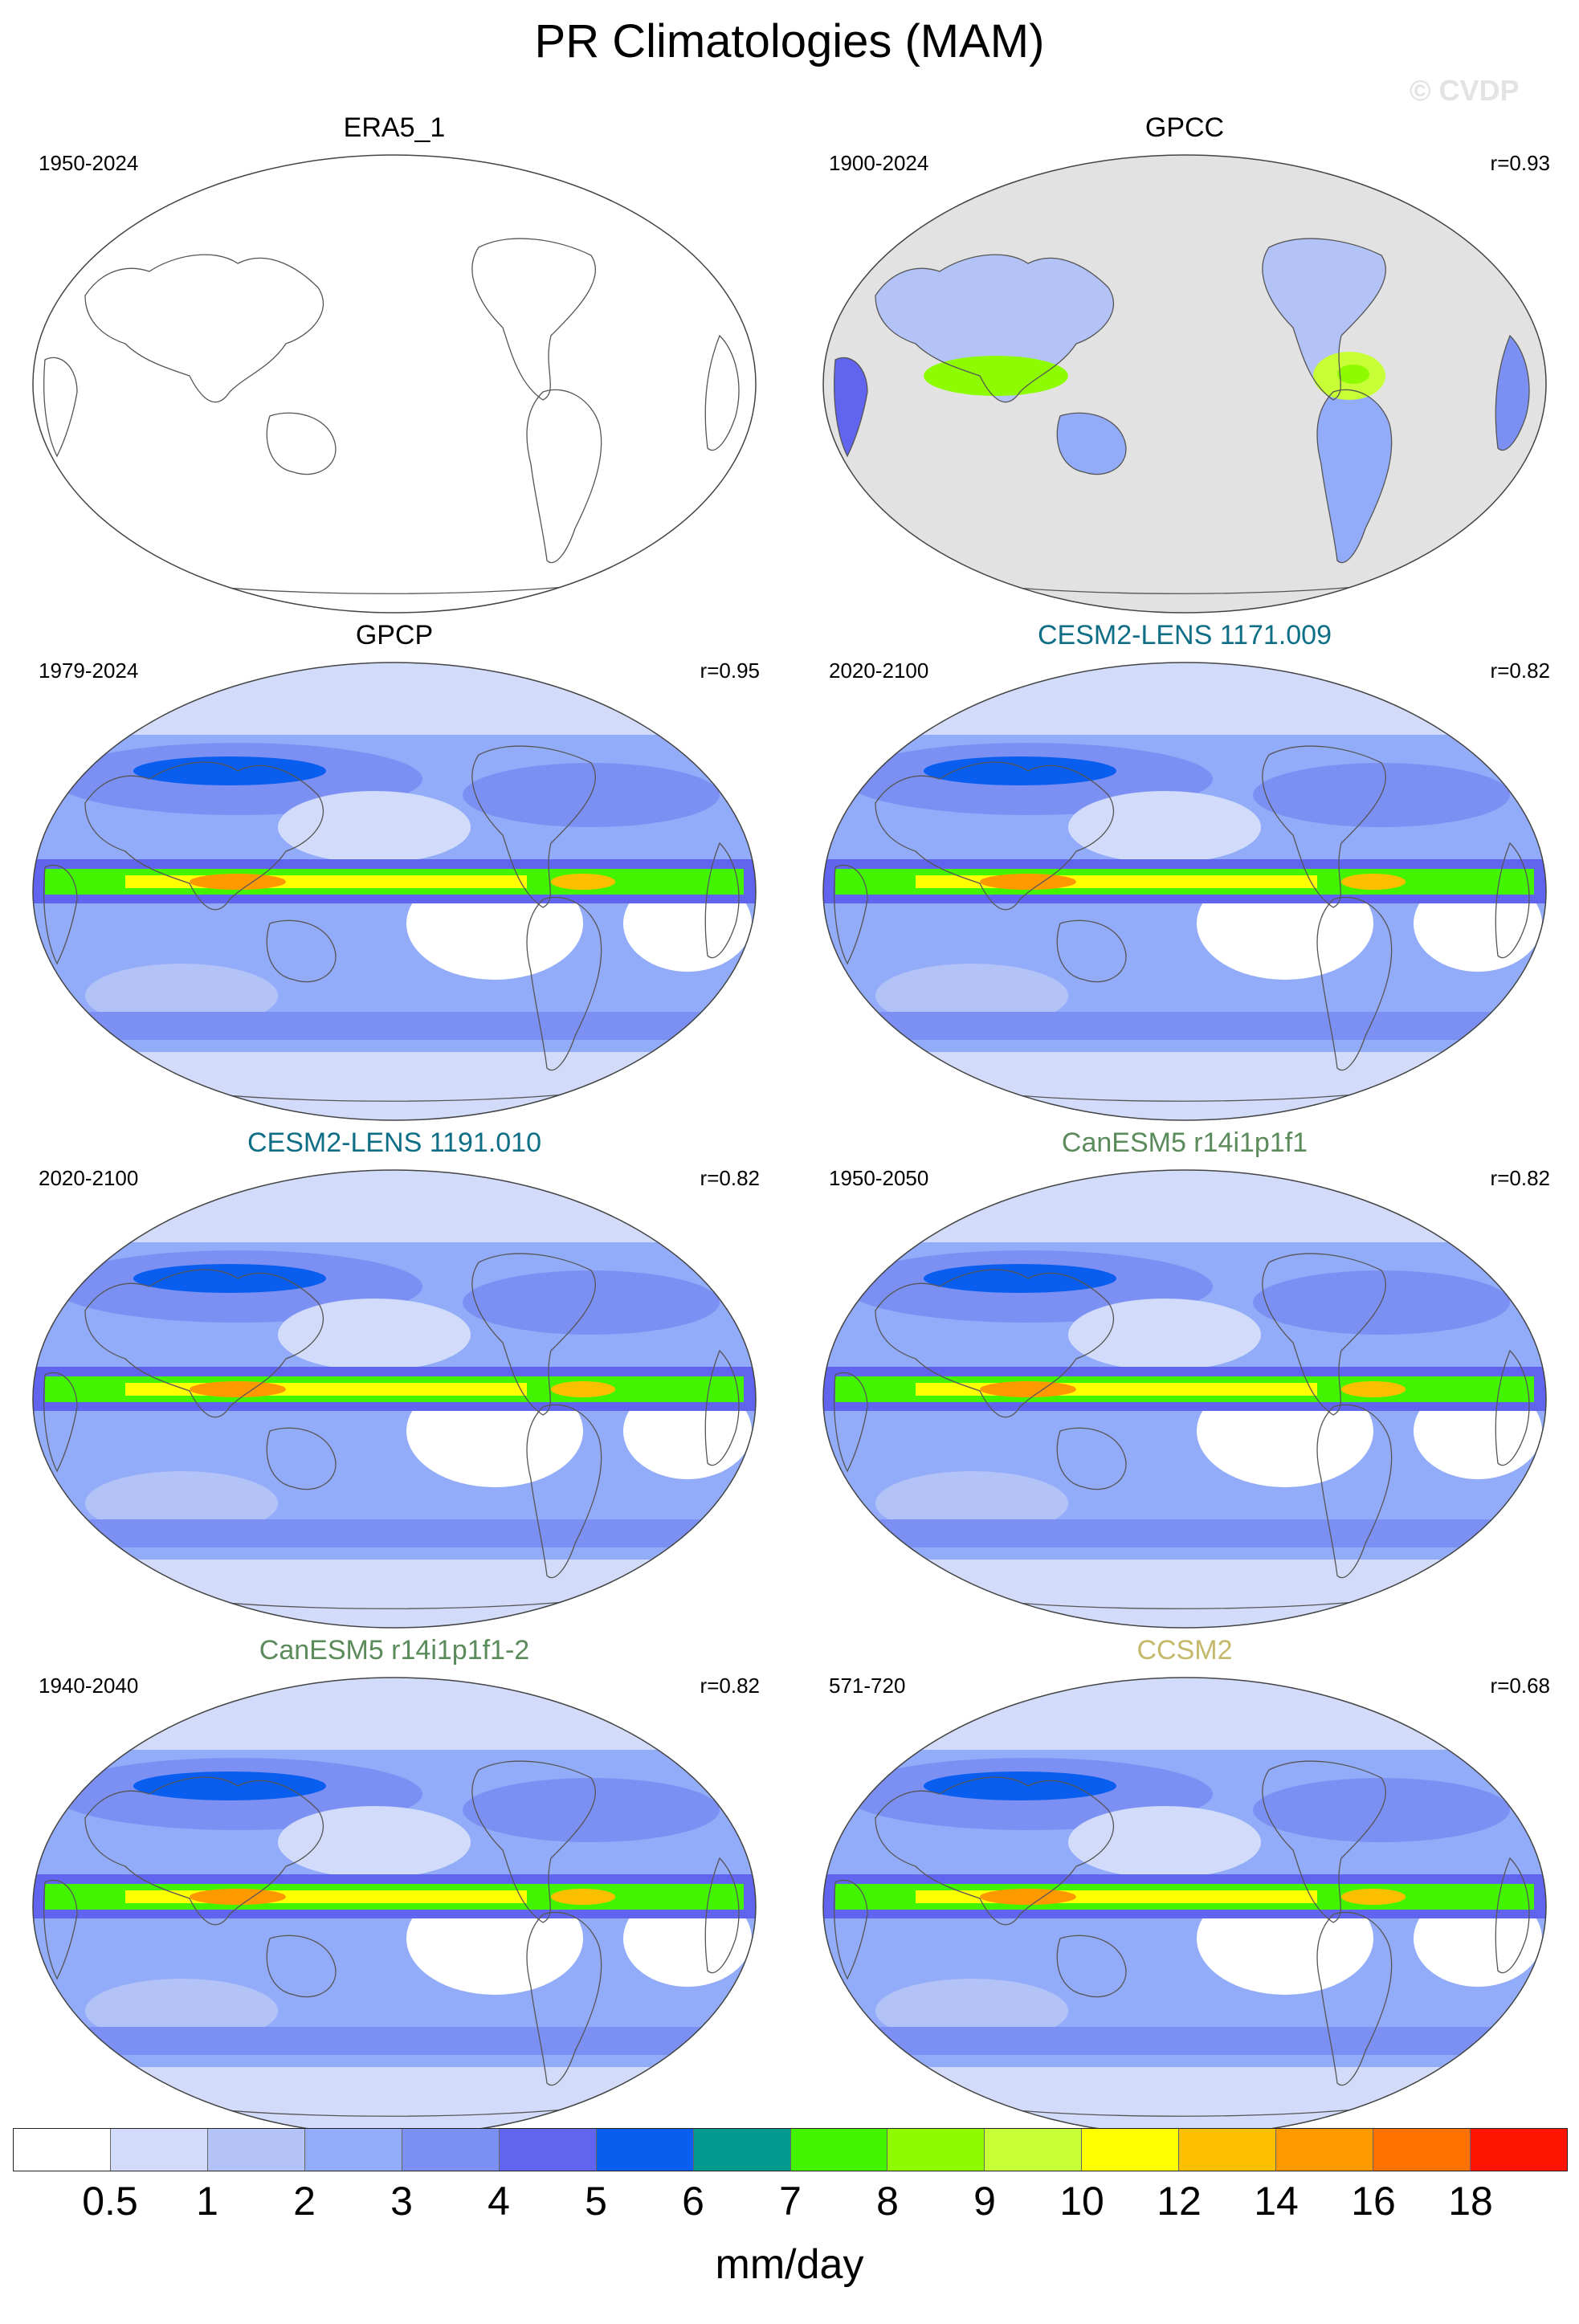  I want to click on colorbar-tick-label: 4, so click(499, 2201).